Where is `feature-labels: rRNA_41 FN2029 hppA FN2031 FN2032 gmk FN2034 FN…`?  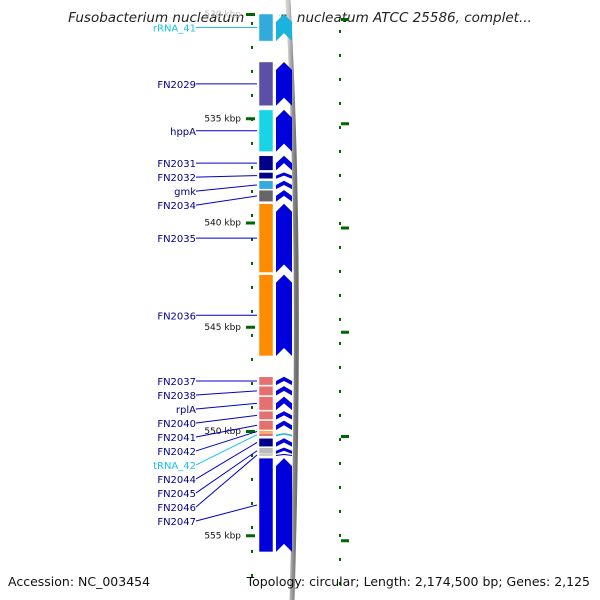
feature-labels: rRNA_41 FN2029 hppA FN2031 FN2032 gmk FN2034 FN… is located at coordinates (205, 276).